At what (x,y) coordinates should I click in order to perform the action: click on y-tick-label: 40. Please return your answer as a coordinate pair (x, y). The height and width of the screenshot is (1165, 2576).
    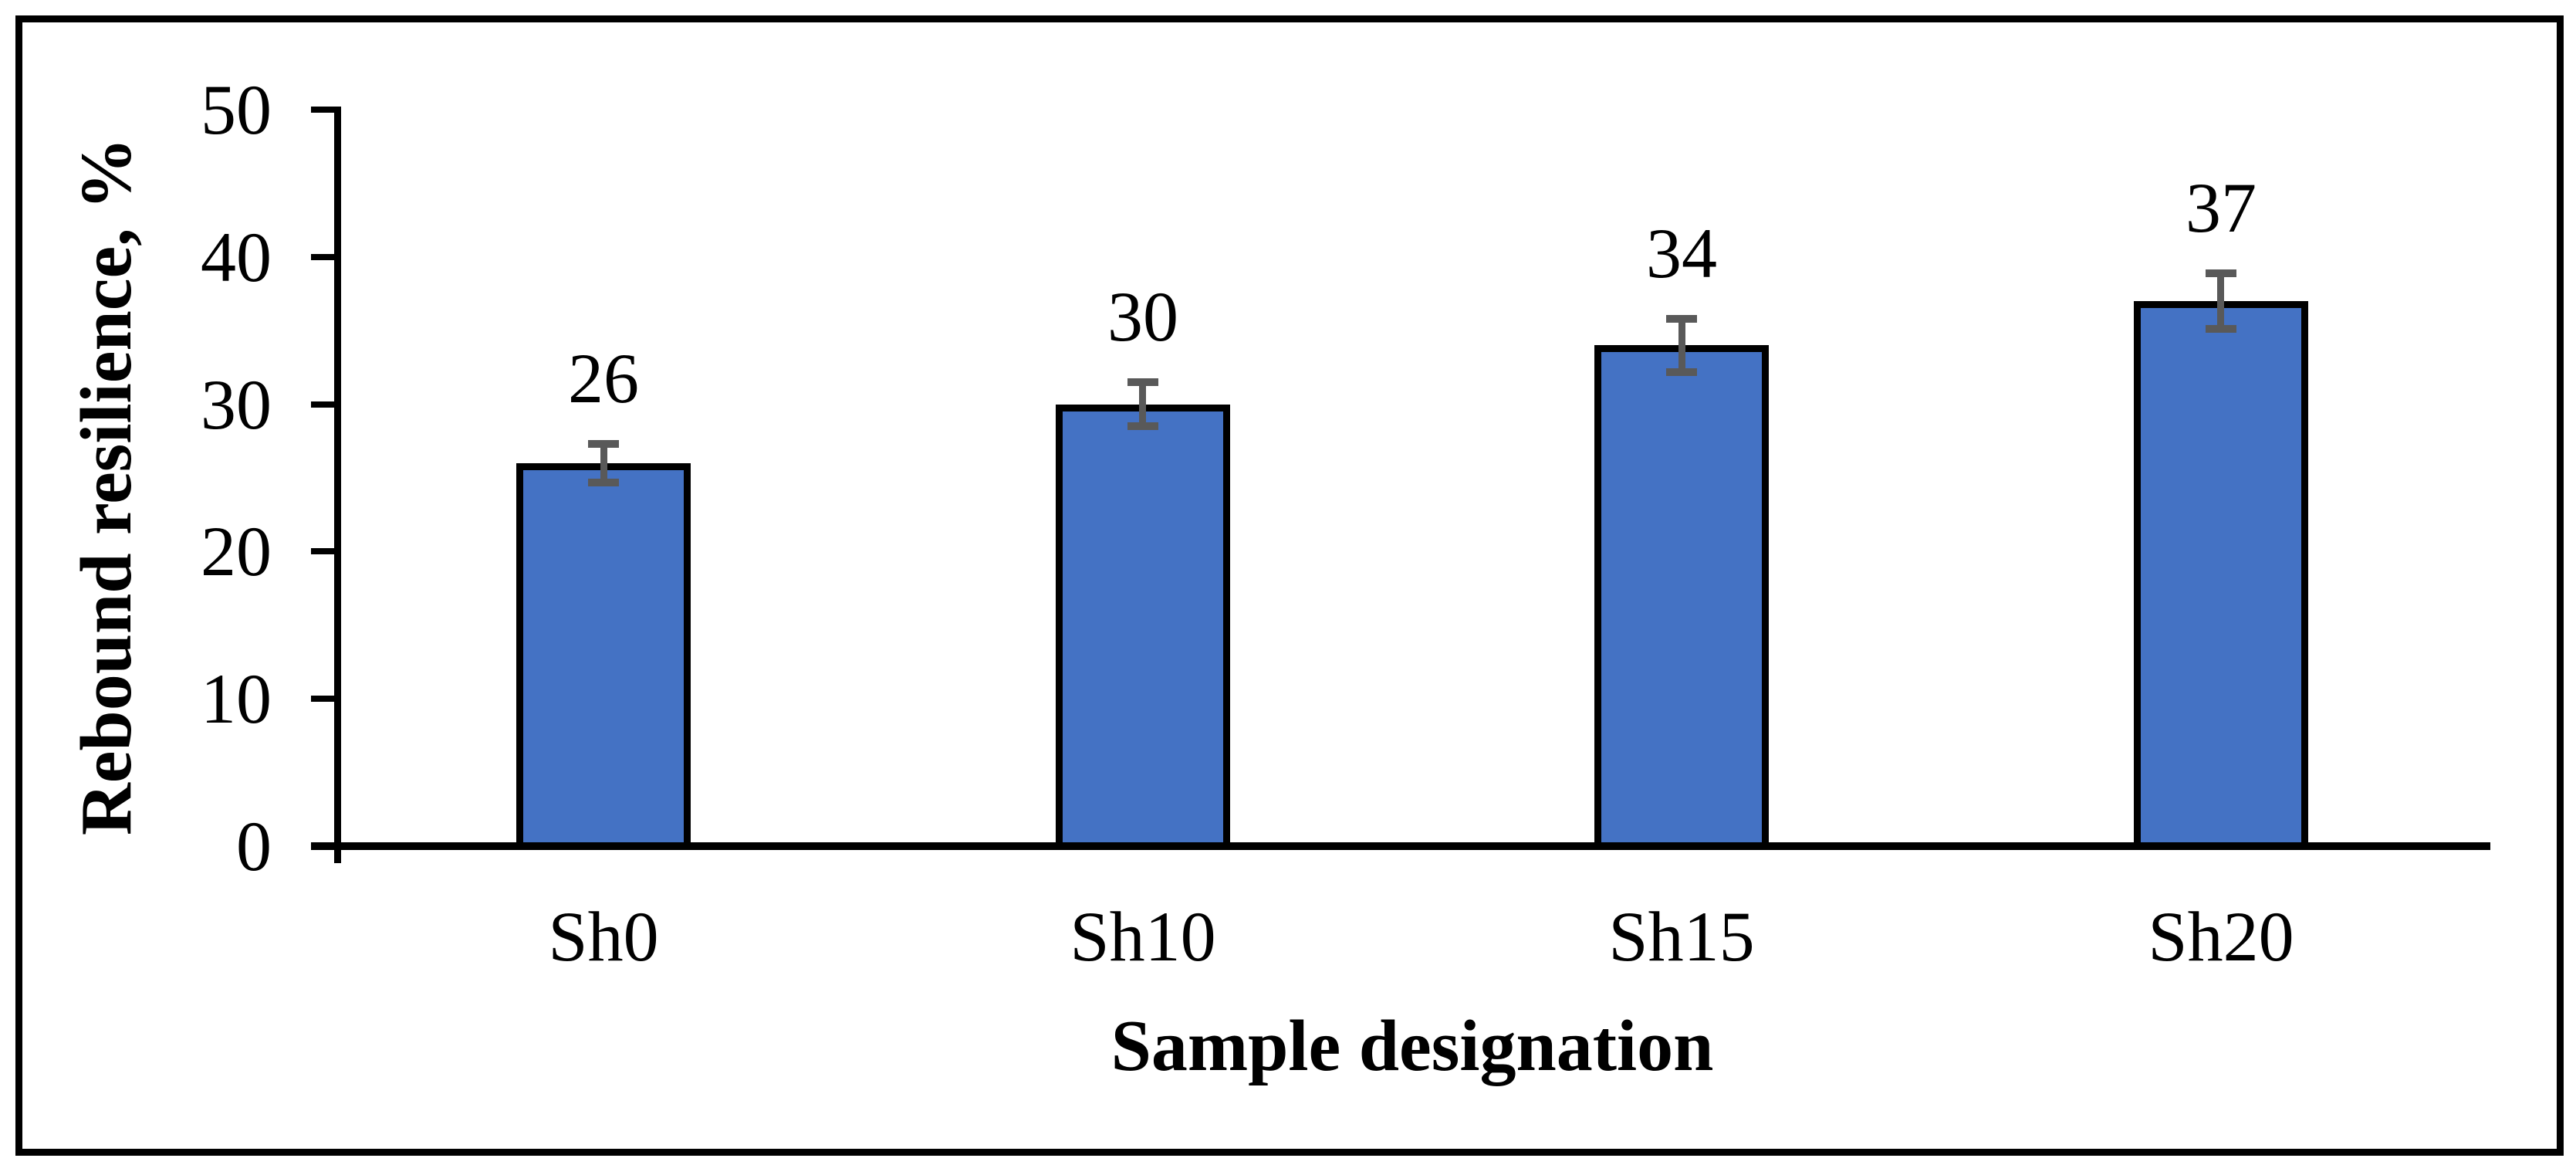
    Looking at the image, I should click on (236, 257).